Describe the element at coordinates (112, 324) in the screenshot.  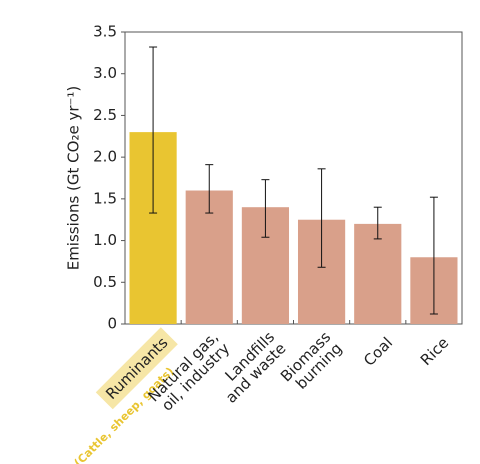
I see `y-tick-label: 0` at that location.